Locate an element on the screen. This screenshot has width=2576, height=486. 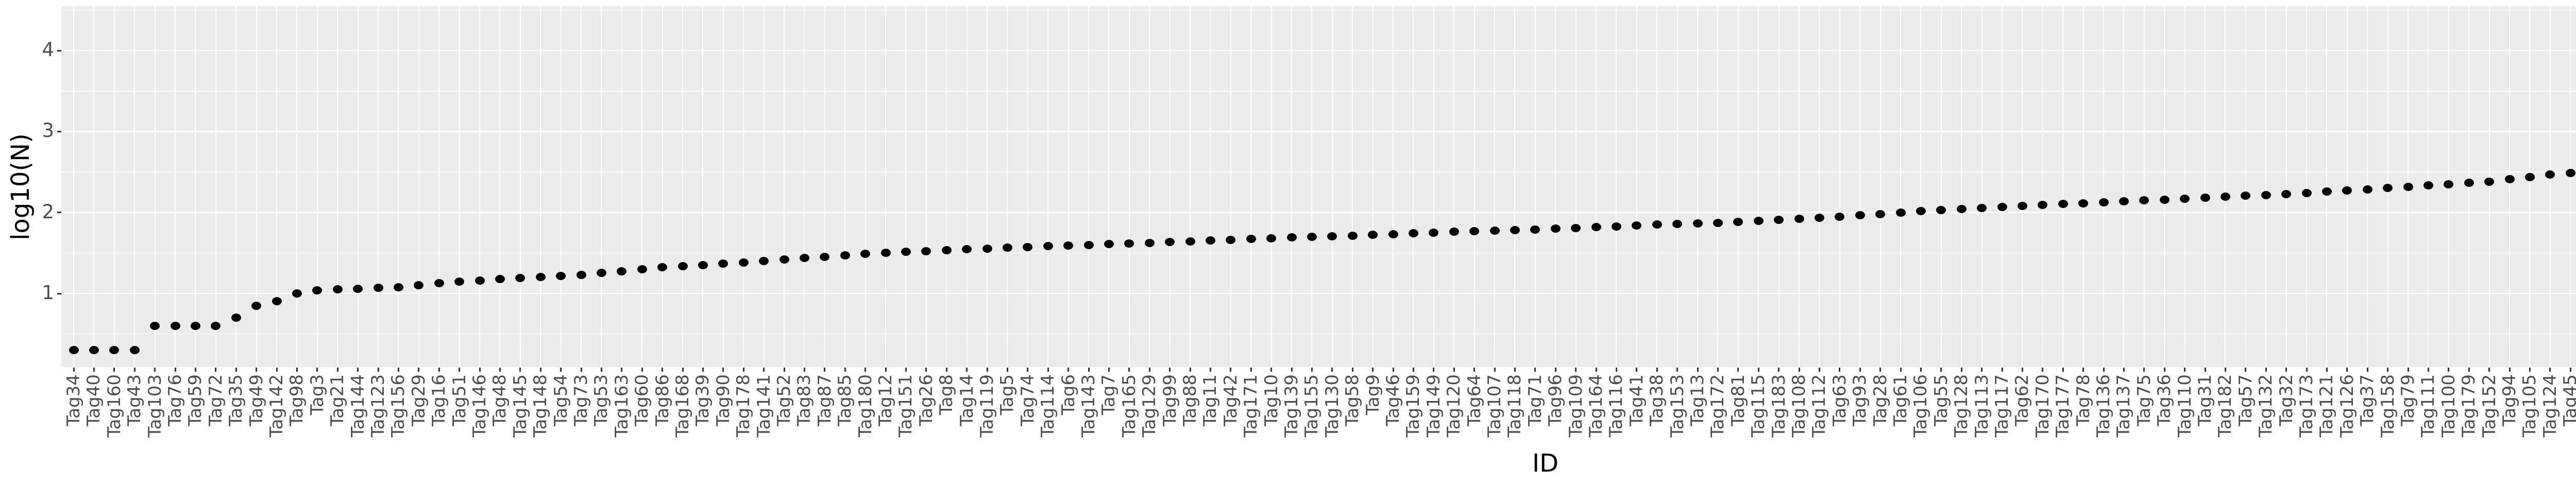
x-tick-label: Tag139 is located at coordinates (1291, 406).